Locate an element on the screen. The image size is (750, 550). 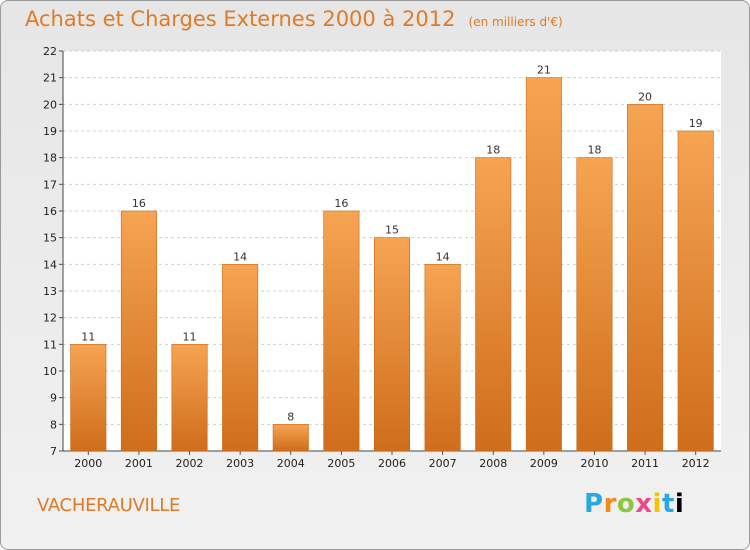
x-tick-label: 2001 is located at coordinates (139, 463).